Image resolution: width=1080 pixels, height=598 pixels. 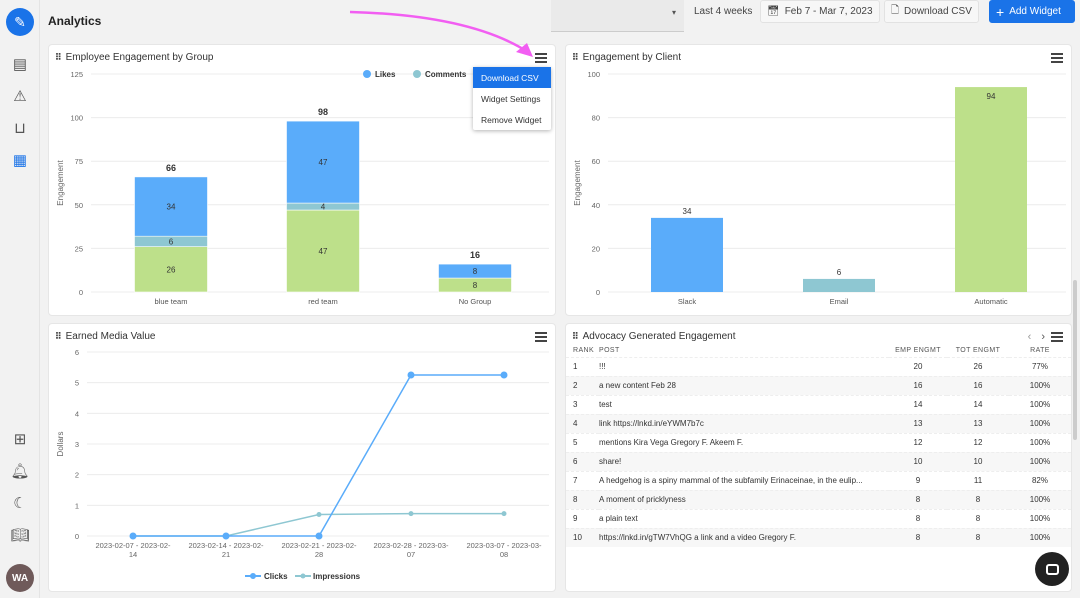 What do you see at coordinates (60, 183) in the screenshot?
I see `y-axis-label: Engagement` at bounding box center [60, 183].